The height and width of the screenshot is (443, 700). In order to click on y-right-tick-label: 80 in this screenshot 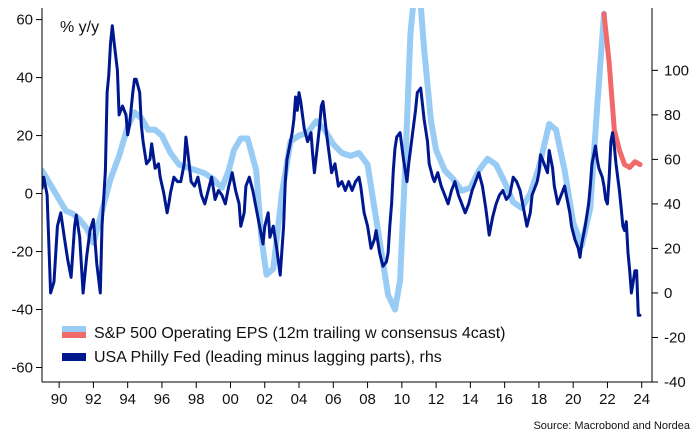, I will do `click(672, 115)`.